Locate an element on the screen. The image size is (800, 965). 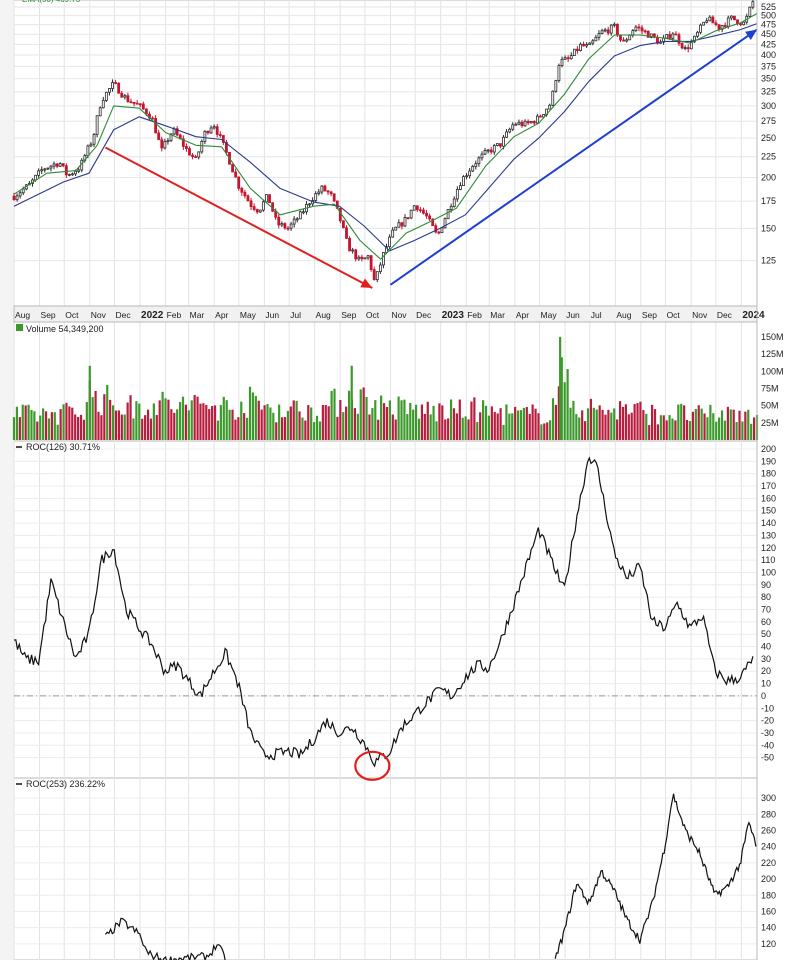
roc126-tick-label: 10 is located at coordinates (766, 684).